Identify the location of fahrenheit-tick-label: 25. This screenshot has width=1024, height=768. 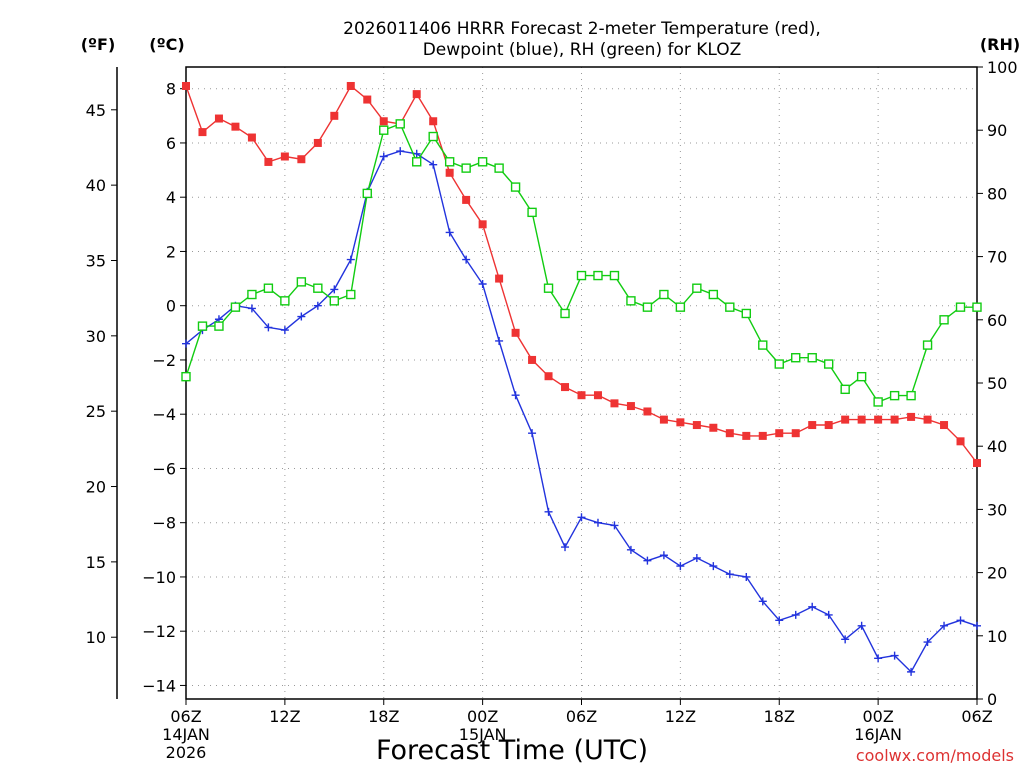
(96, 411).